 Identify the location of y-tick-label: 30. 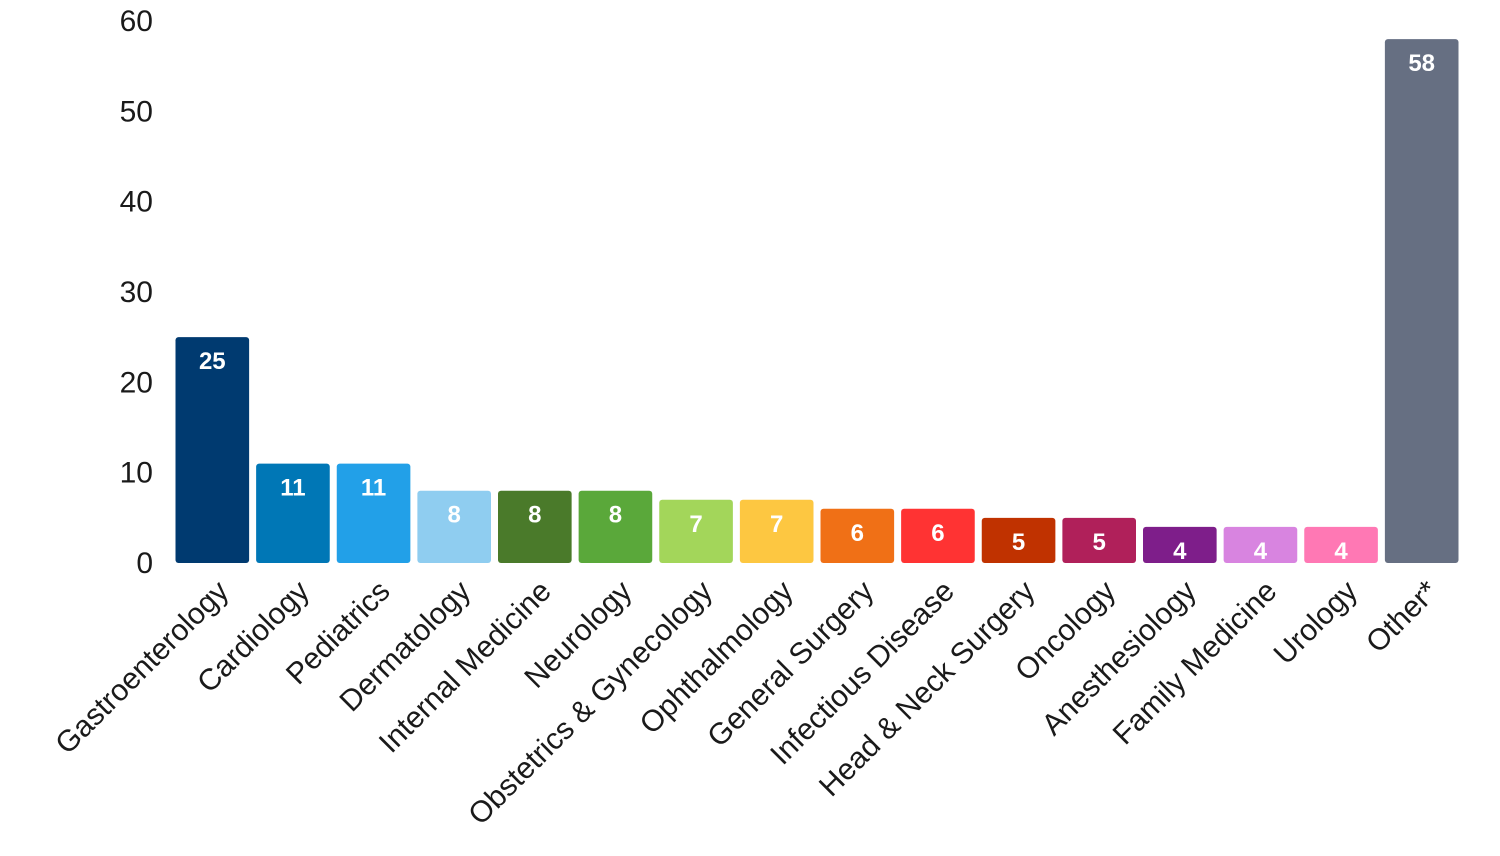
(136, 292).